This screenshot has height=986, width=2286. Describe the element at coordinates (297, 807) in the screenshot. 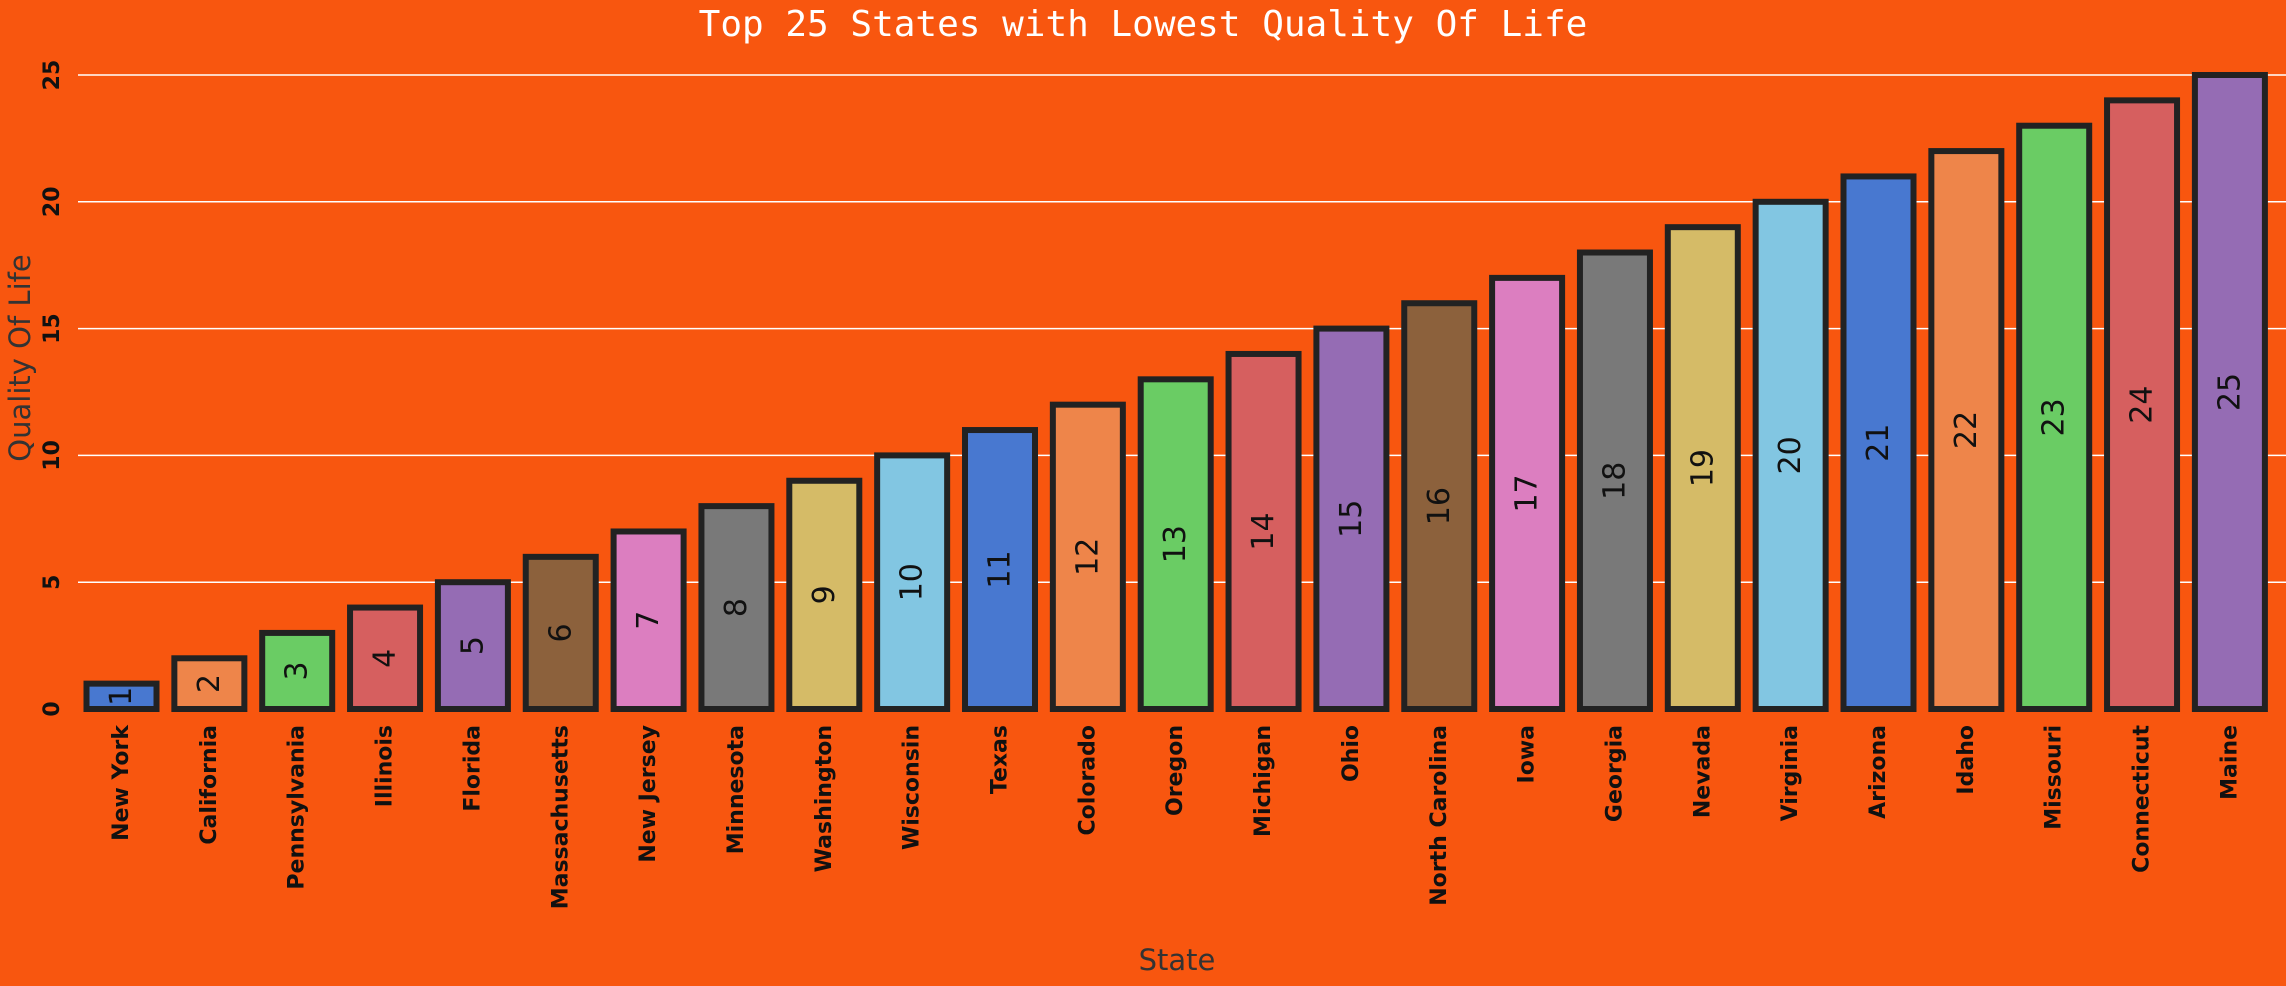

I see `x-tick-label: Pennsylvania` at that location.